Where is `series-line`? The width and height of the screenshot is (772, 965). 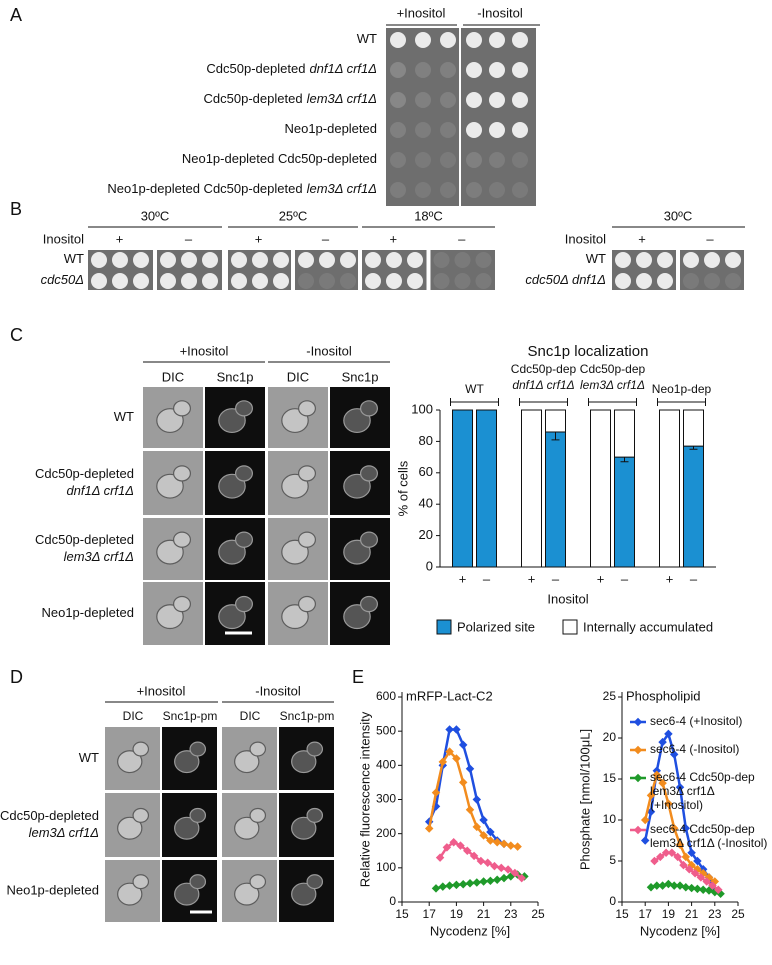 series-line is located at coordinates (466, 787).